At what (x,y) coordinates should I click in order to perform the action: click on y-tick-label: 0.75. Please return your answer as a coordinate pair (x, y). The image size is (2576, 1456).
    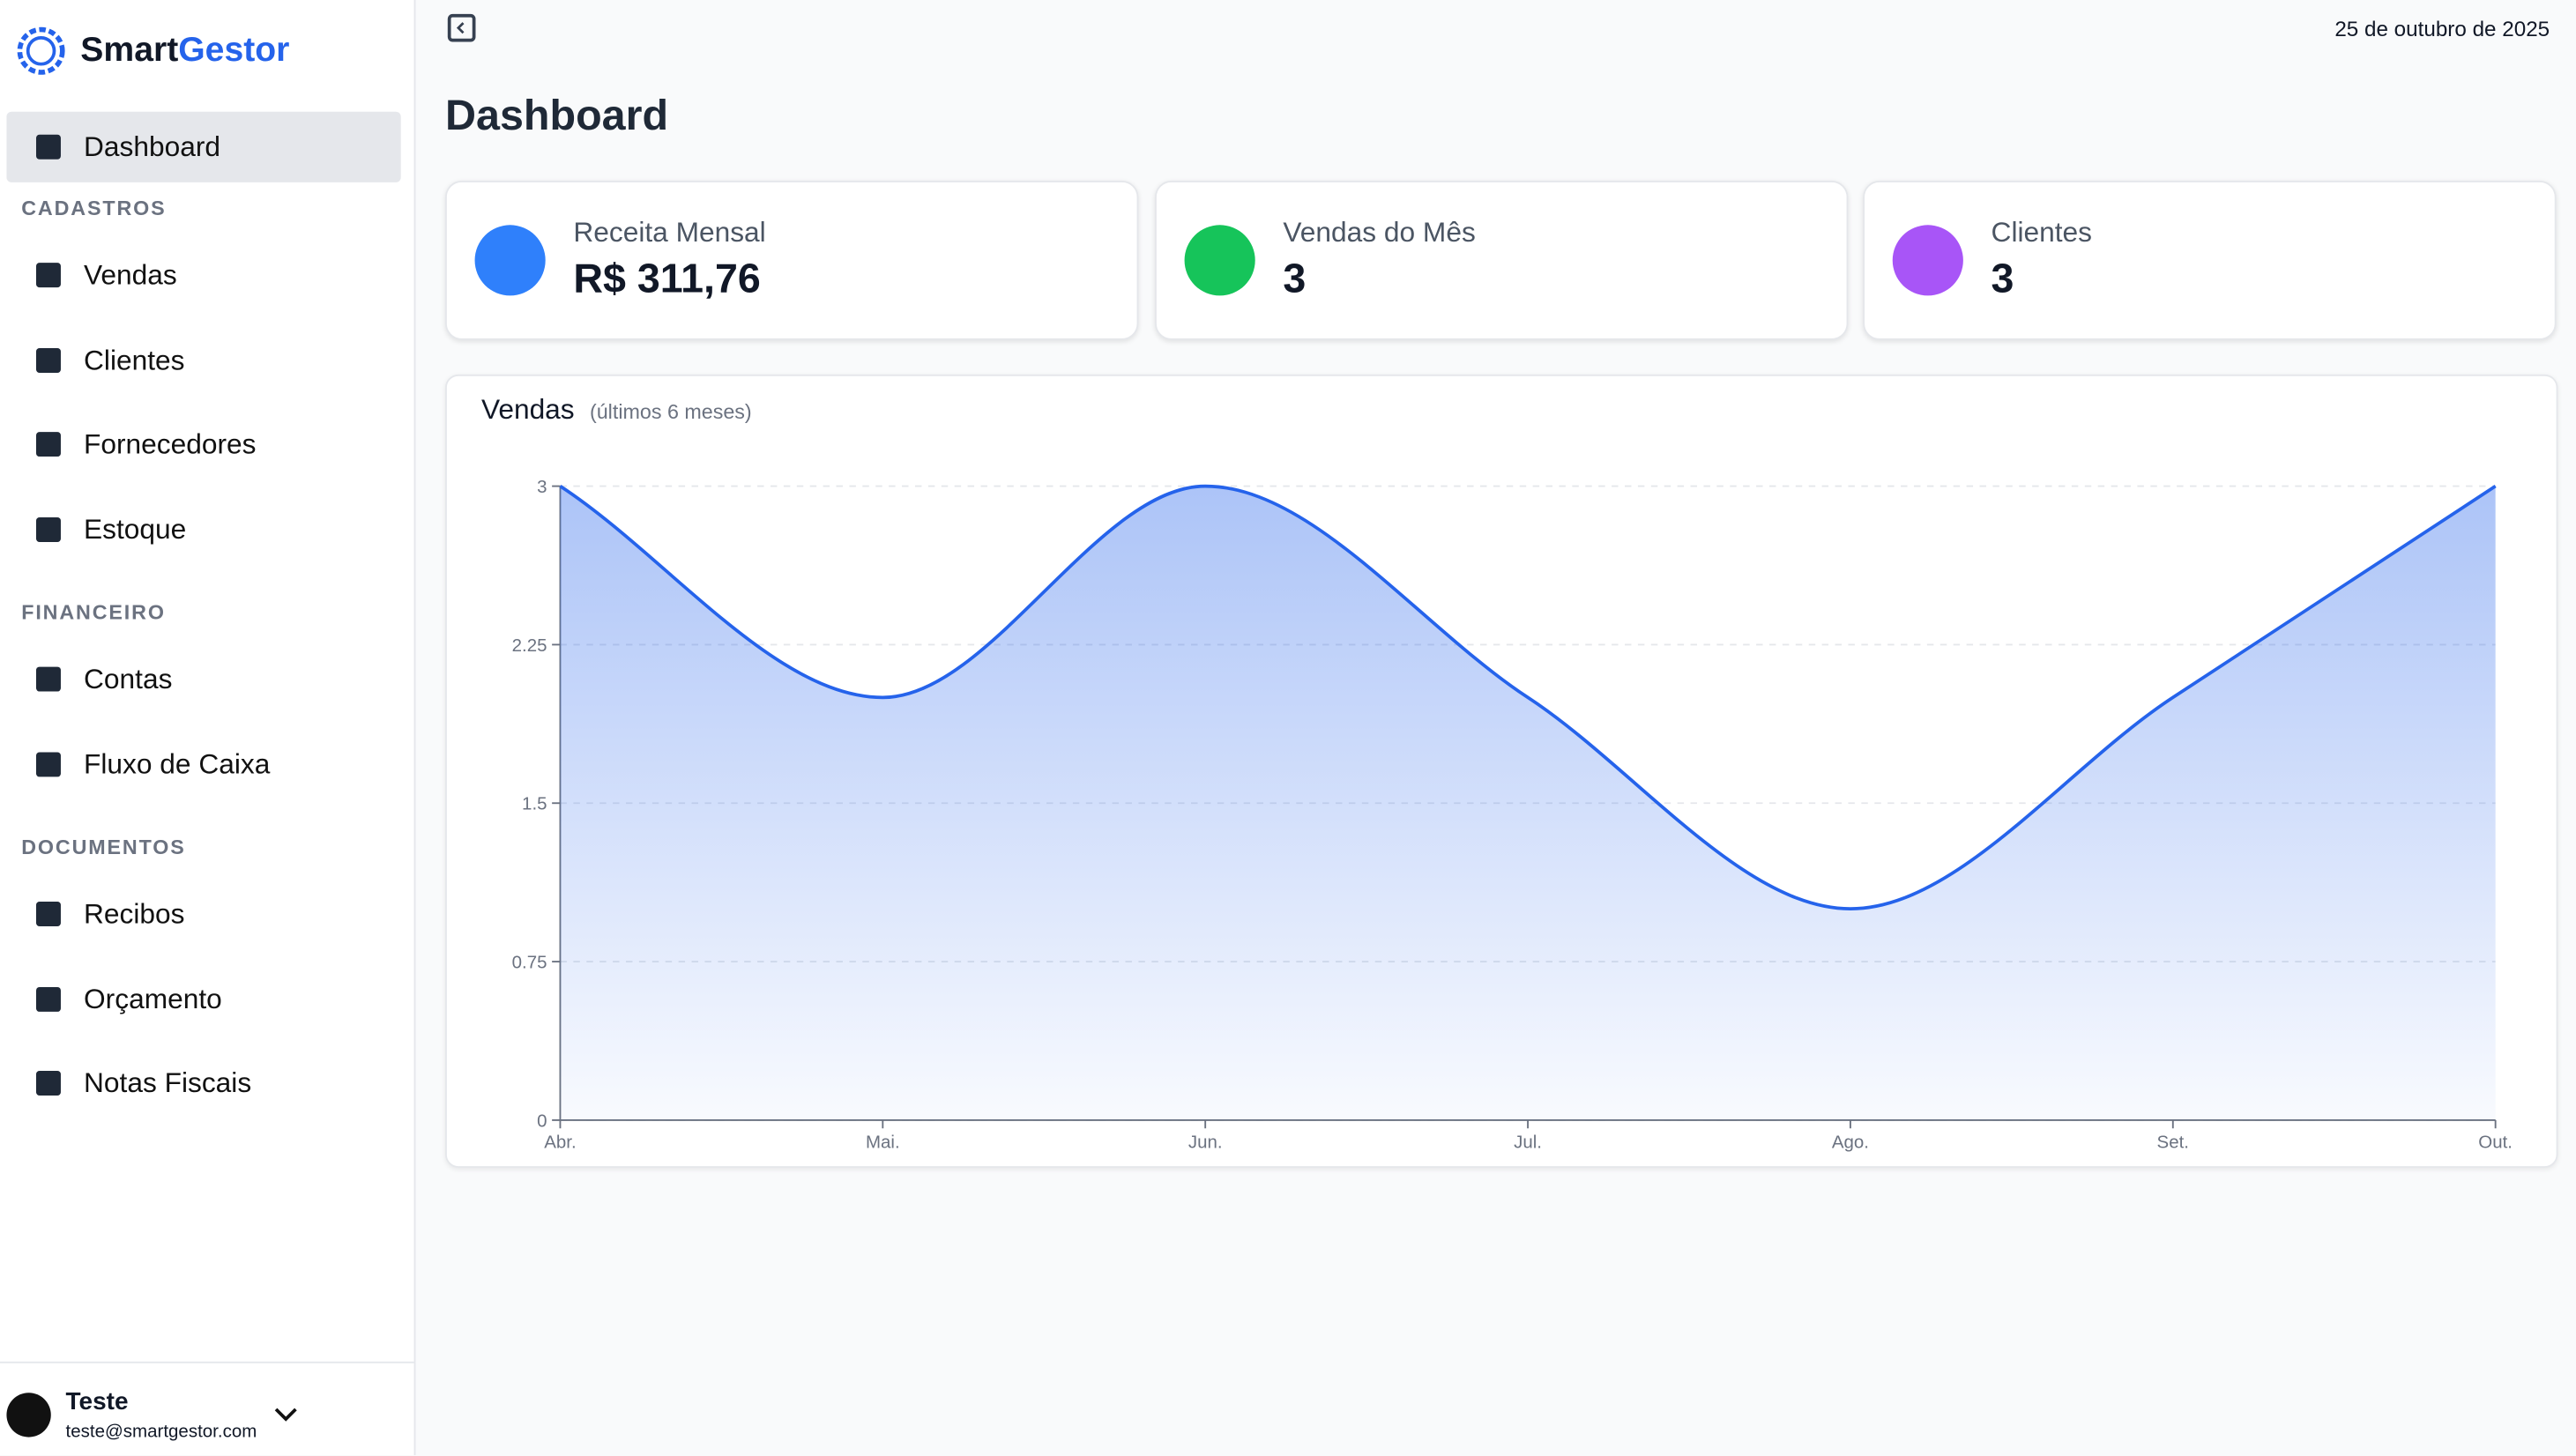
    Looking at the image, I should click on (529, 963).